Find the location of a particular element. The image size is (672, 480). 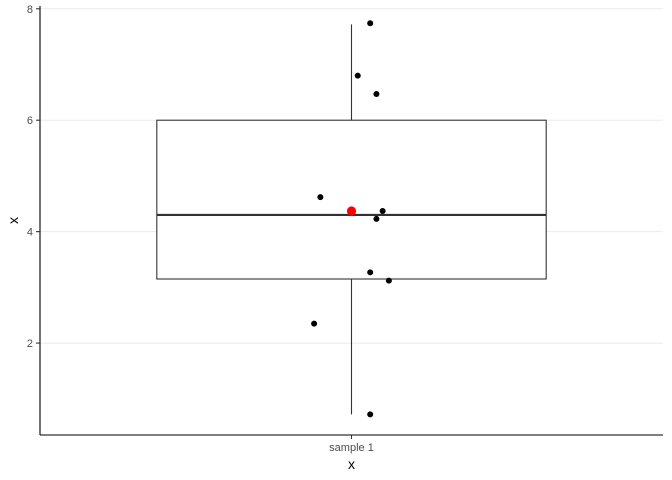

y-tick-label: 6 is located at coordinates (30, 121).